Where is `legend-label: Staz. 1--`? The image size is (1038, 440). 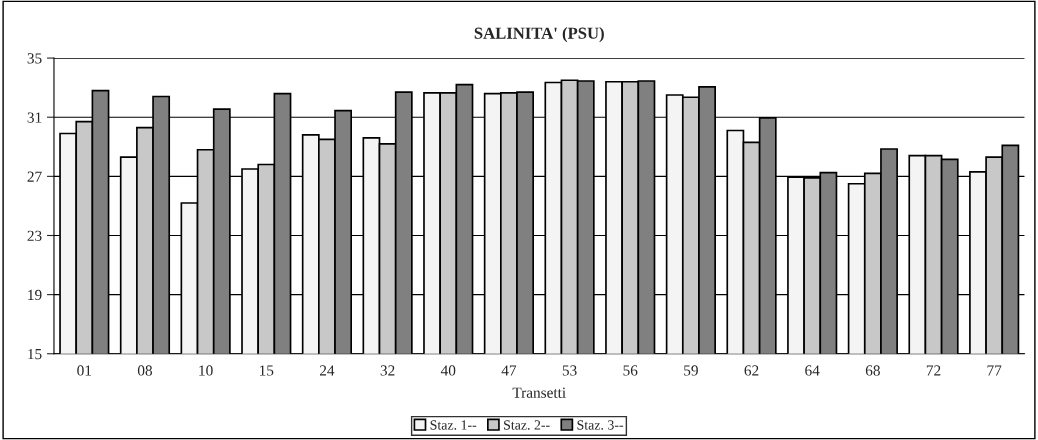 legend-label: Staz. 1-- is located at coordinates (453, 425).